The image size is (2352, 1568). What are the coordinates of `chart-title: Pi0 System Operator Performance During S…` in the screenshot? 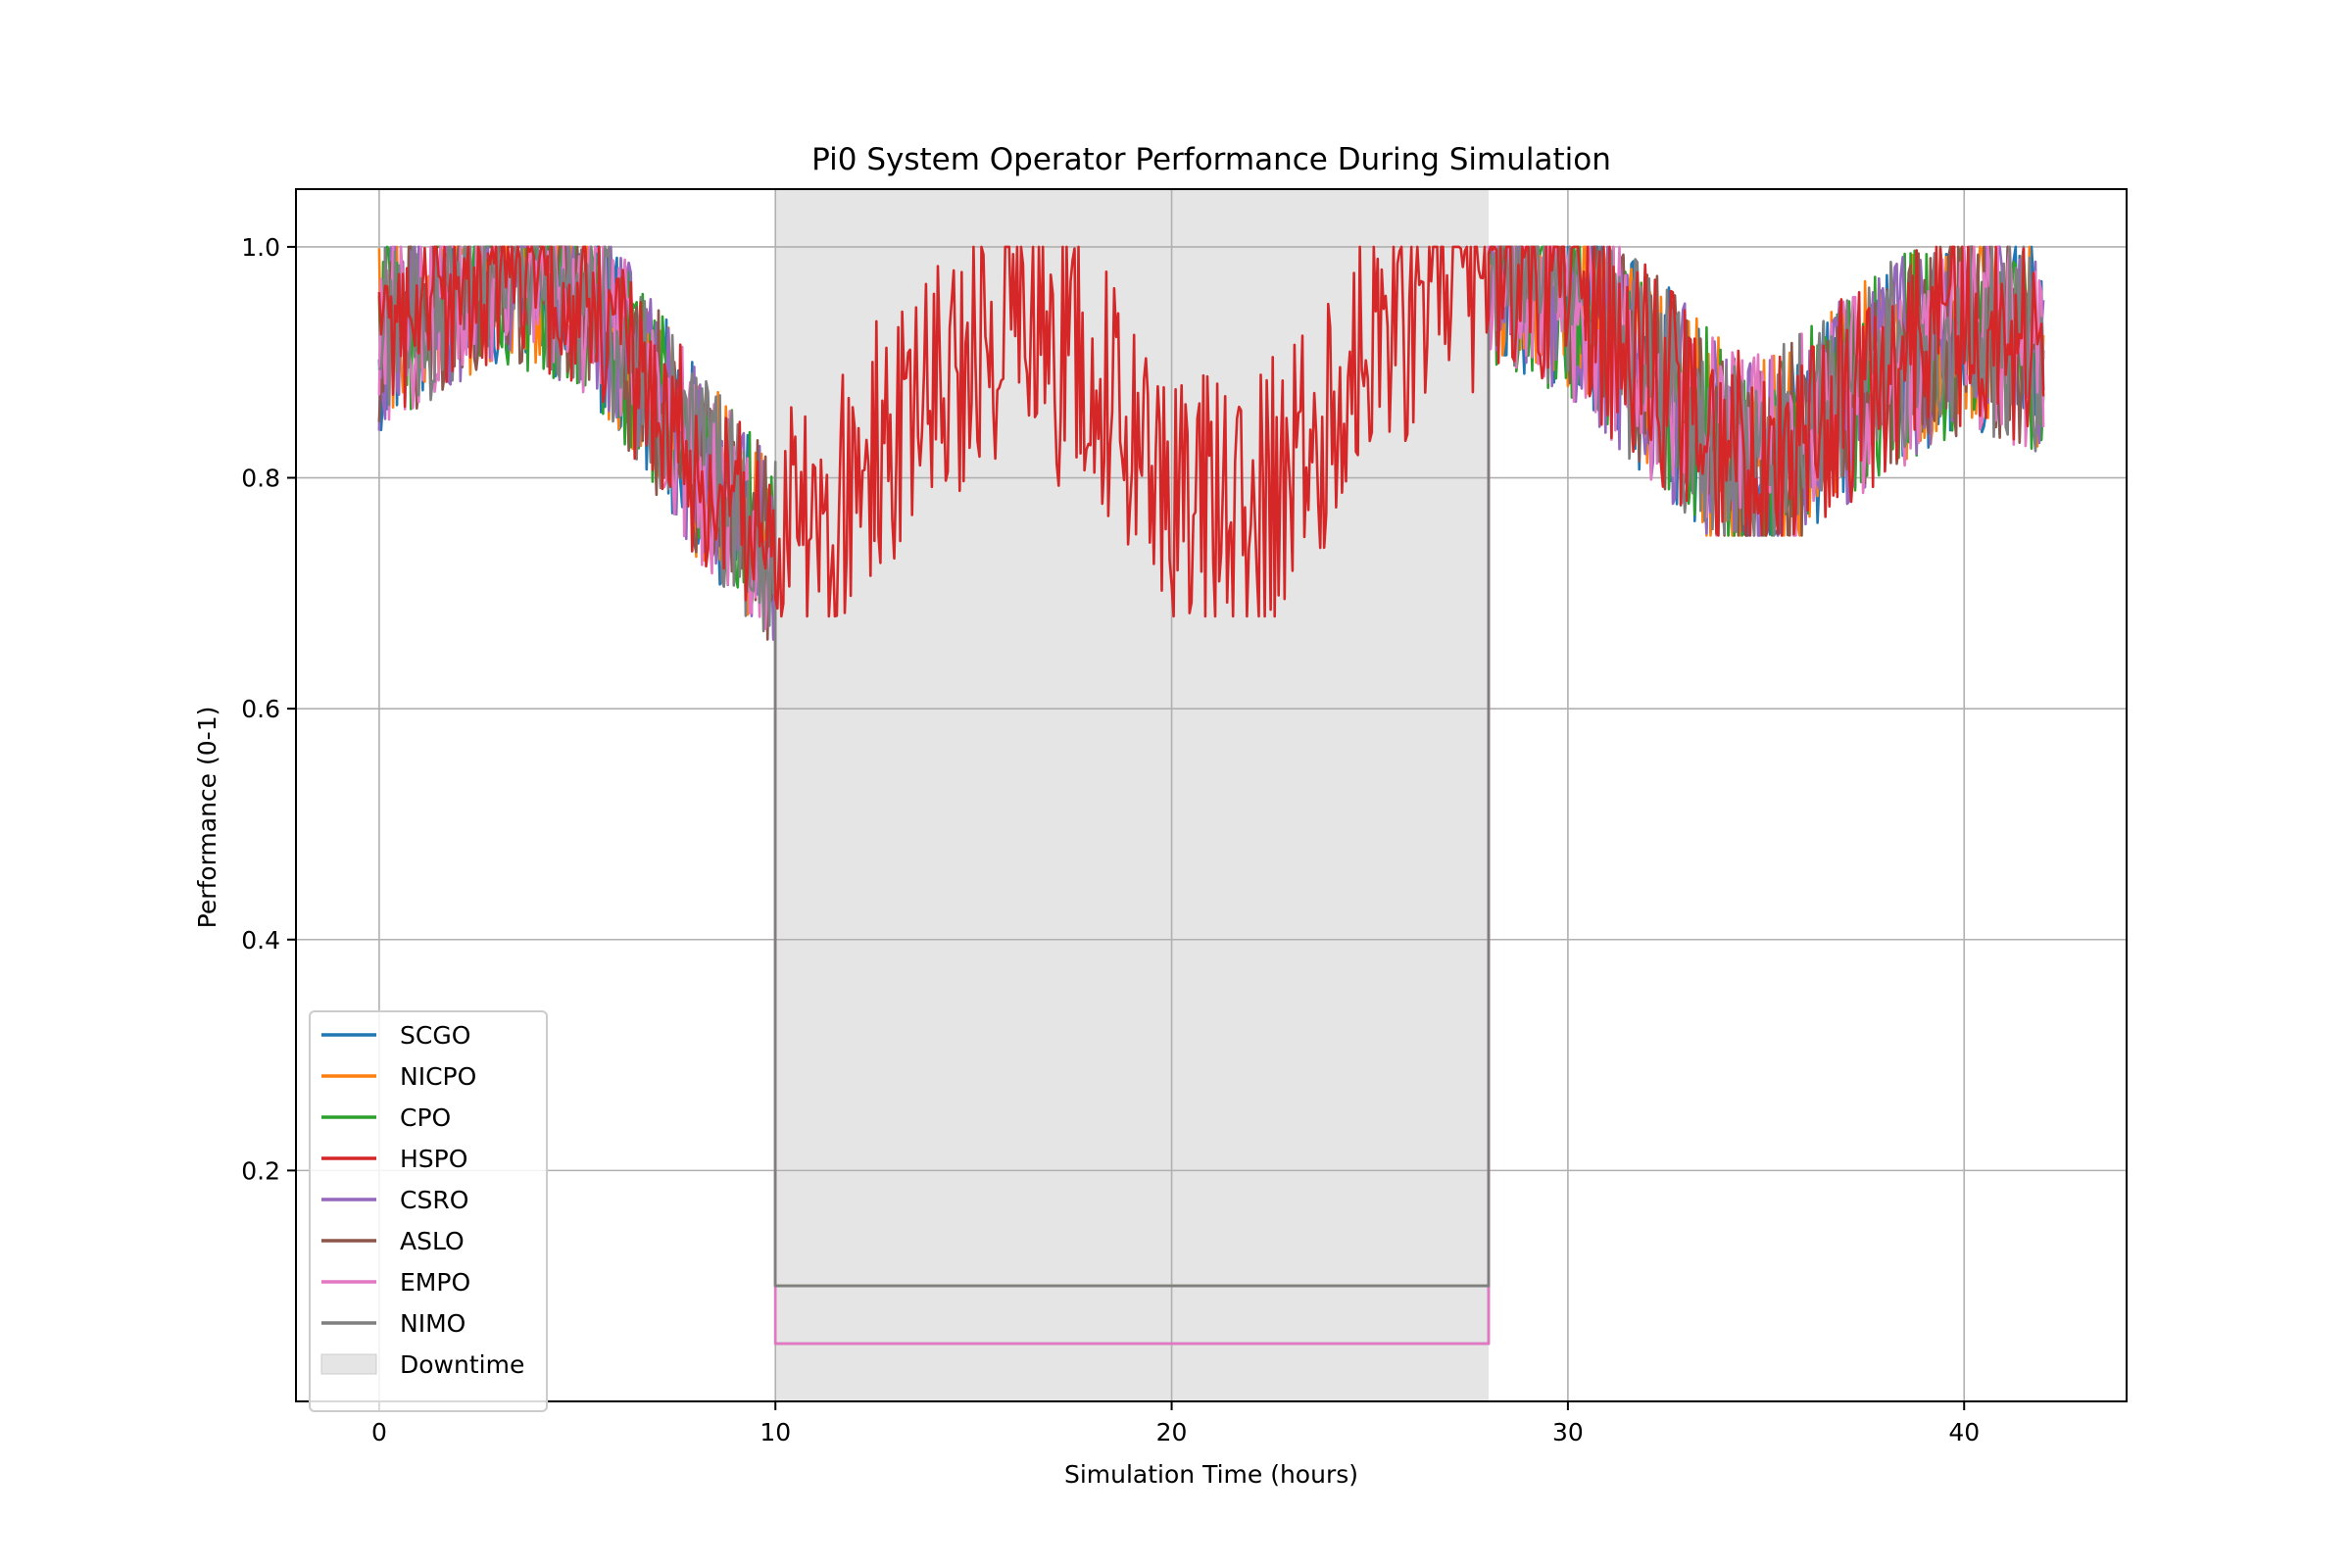 It's located at (1211, 159).